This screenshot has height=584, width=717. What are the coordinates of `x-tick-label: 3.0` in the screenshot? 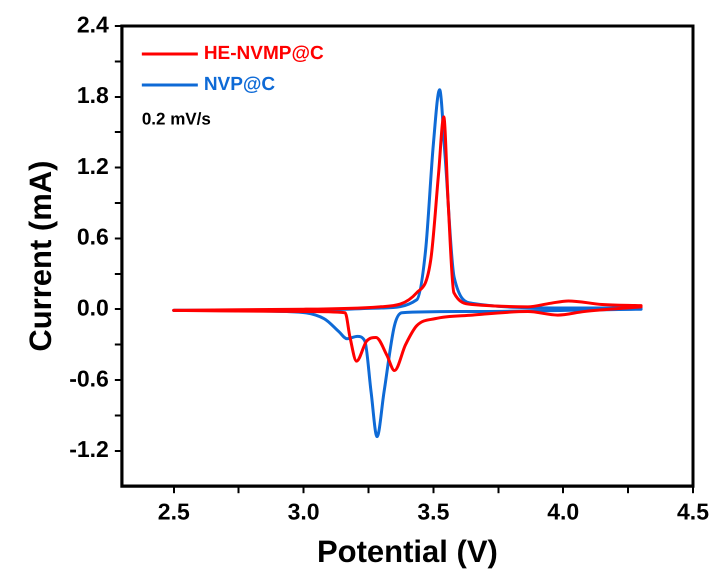 It's located at (304, 511).